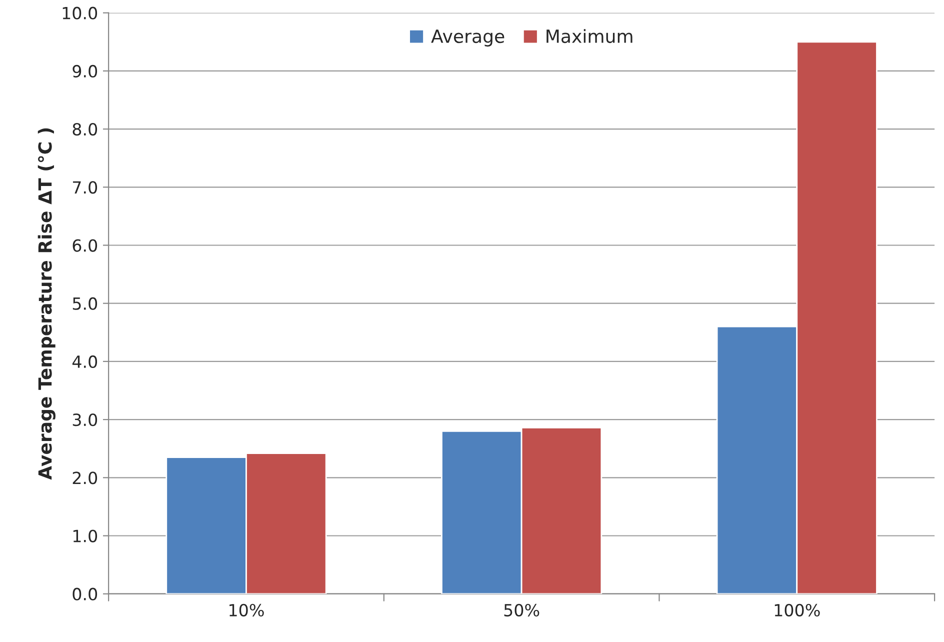 Image resolution: width=944 pixels, height=642 pixels. I want to click on y-tick-label: 0.0, so click(85, 594).